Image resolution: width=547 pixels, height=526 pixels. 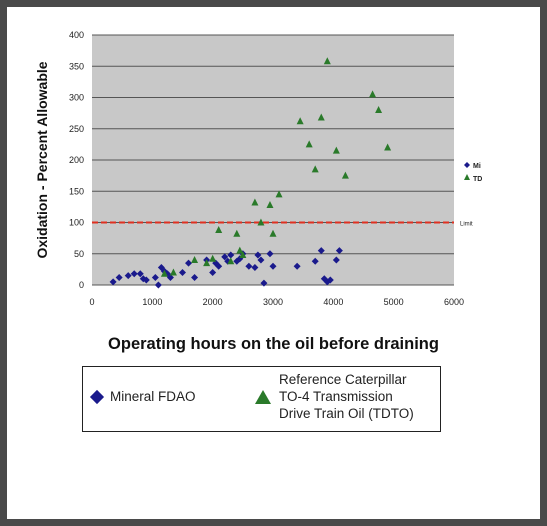 I want to click on diamond-icon, so click(x=97, y=396).